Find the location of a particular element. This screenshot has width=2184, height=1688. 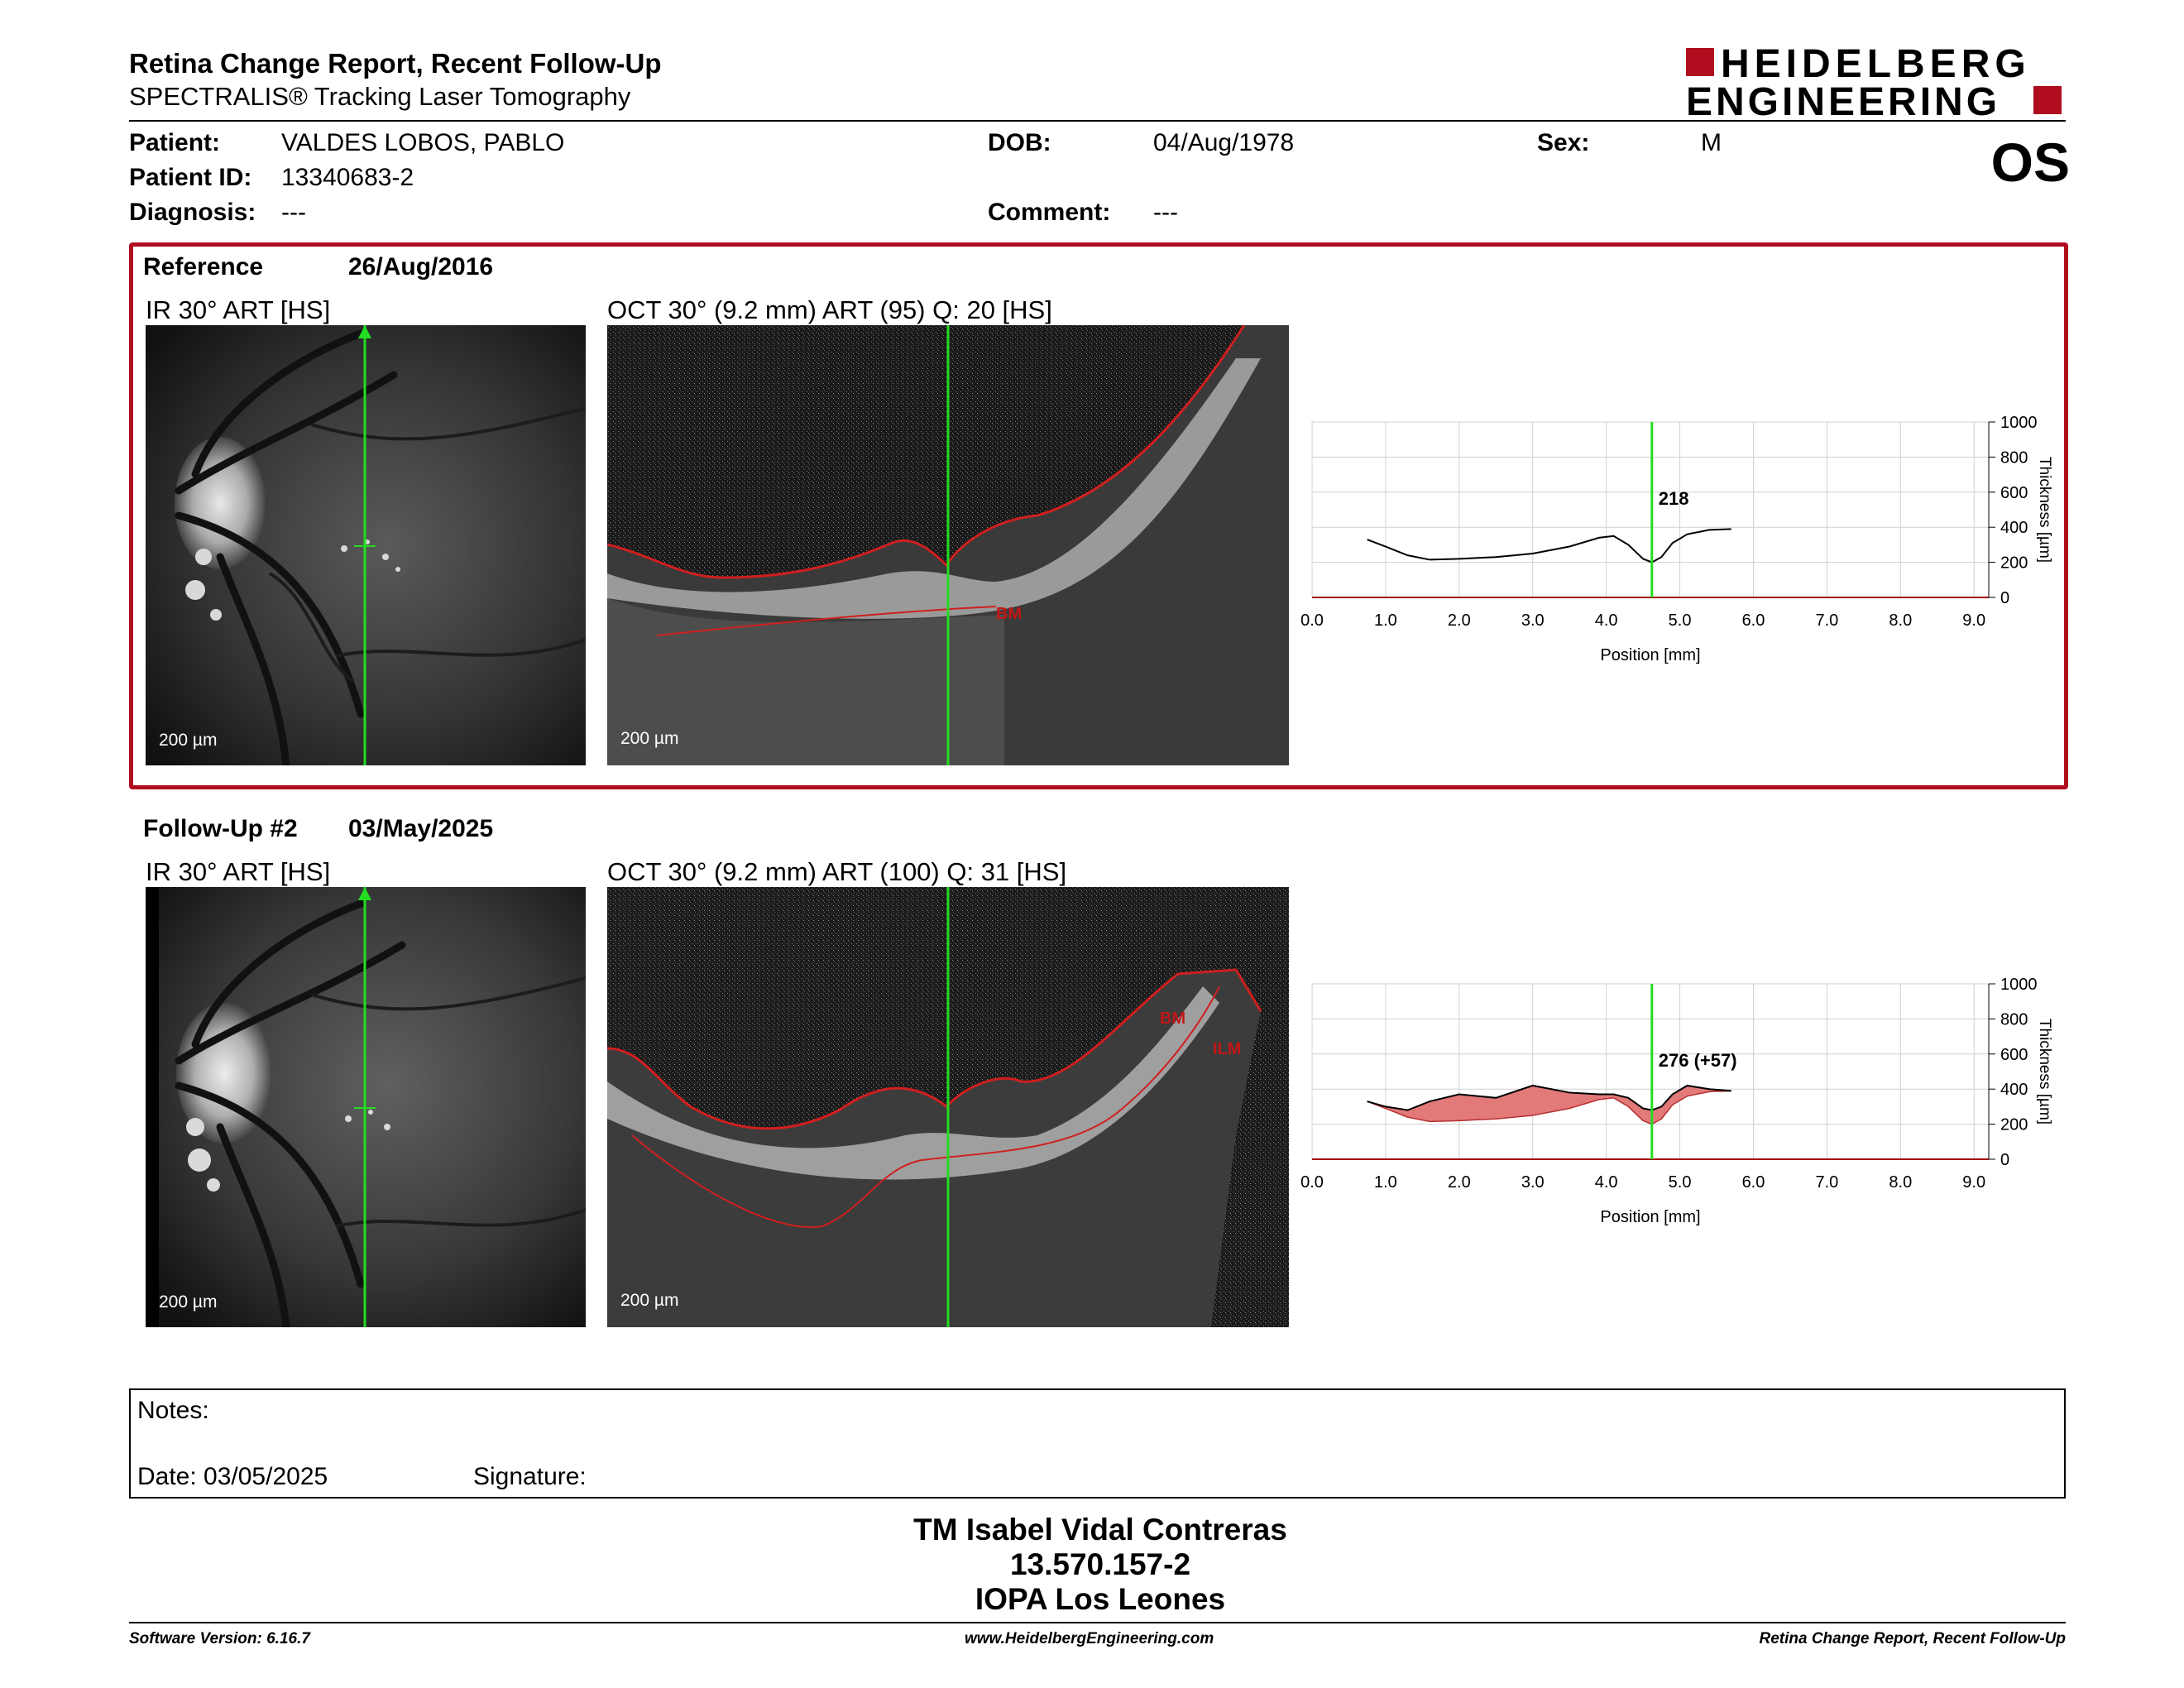

followup-oct-image: BM ILM 200 µm is located at coordinates (948, 1107).